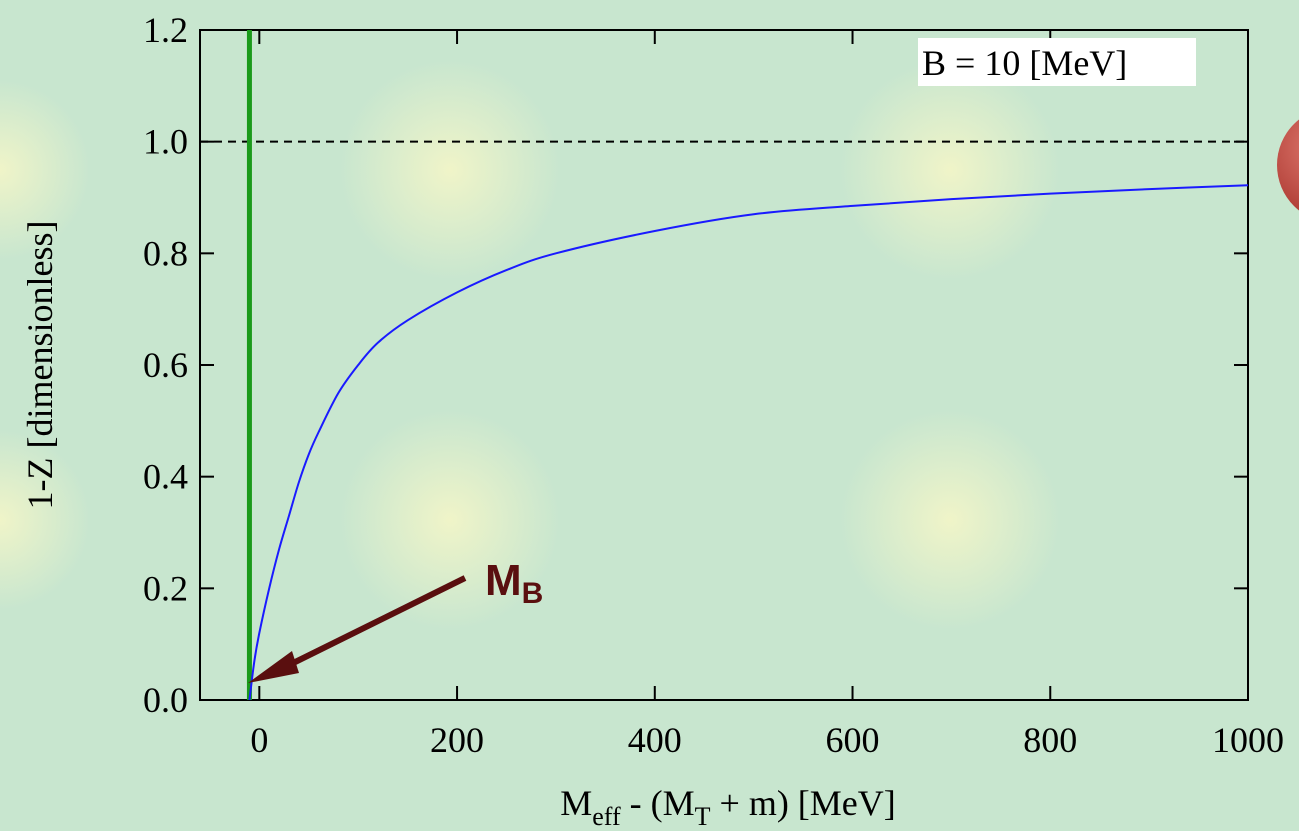 Image resolution: width=1299 pixels, height=831 pixels. What do you see at coordinates (165, 30) in the screenshot?
I see `y-tick-label: 1.2` at bounding box center [165, 30].